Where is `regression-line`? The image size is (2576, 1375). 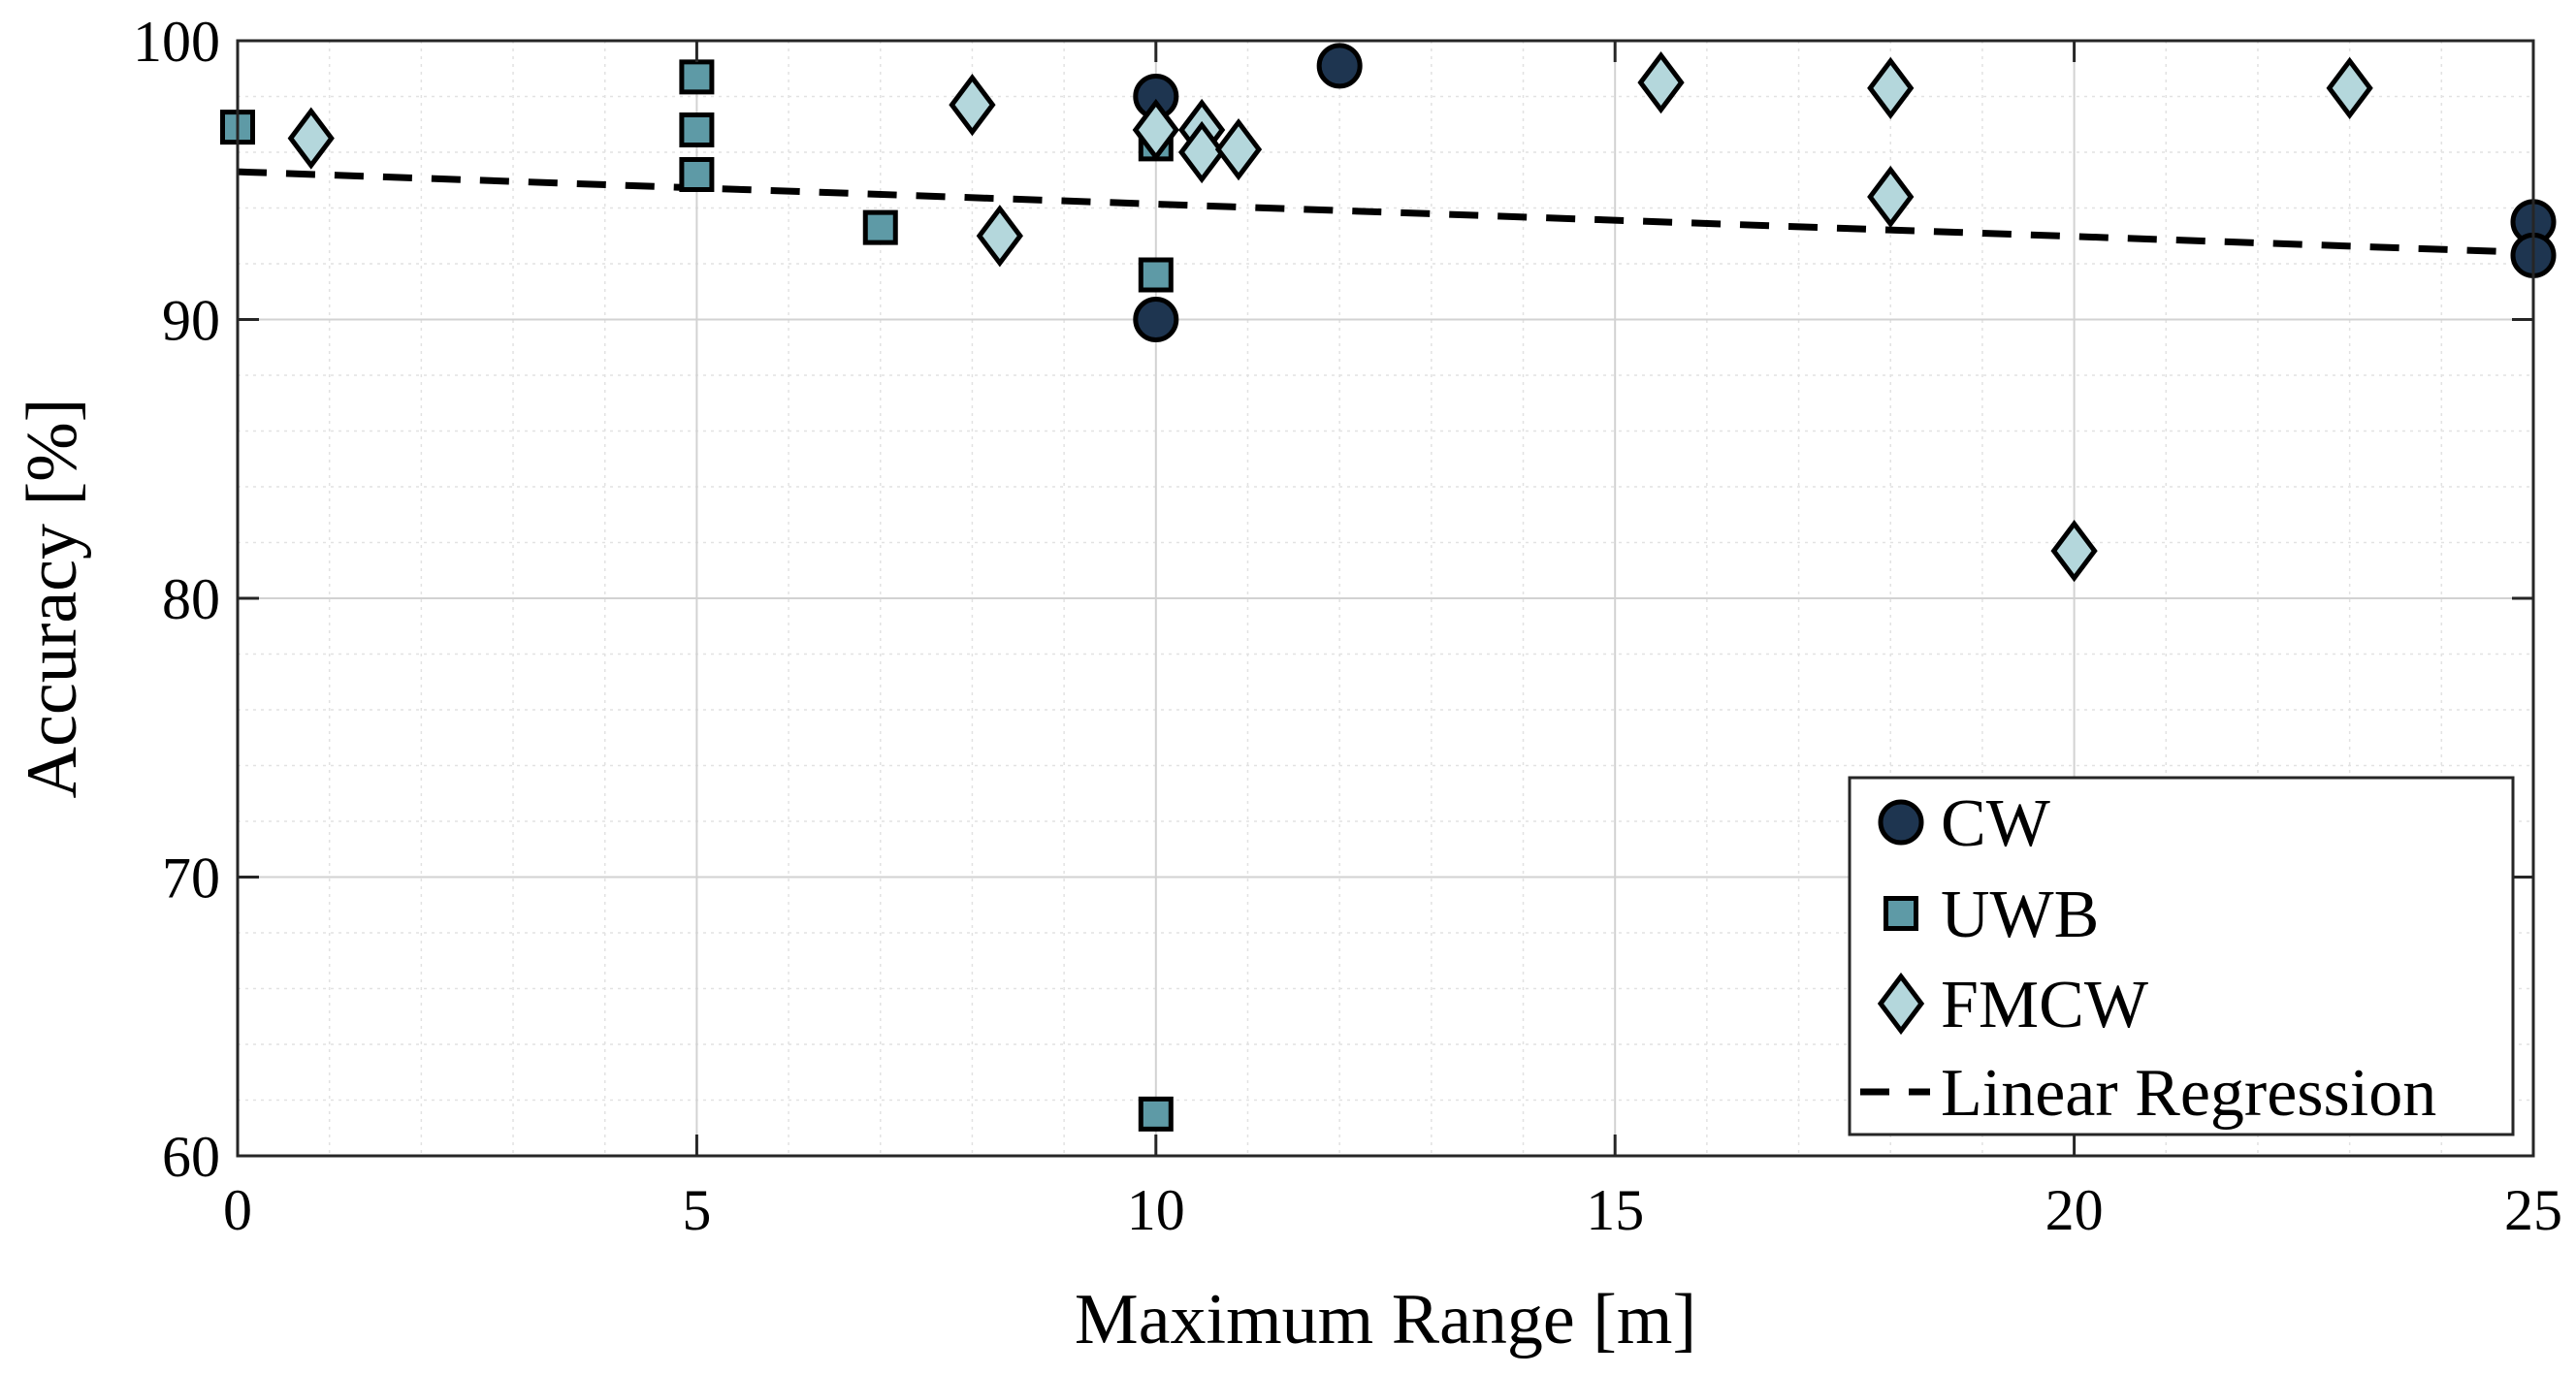 regression-line is located at coordinates (1385, 212).